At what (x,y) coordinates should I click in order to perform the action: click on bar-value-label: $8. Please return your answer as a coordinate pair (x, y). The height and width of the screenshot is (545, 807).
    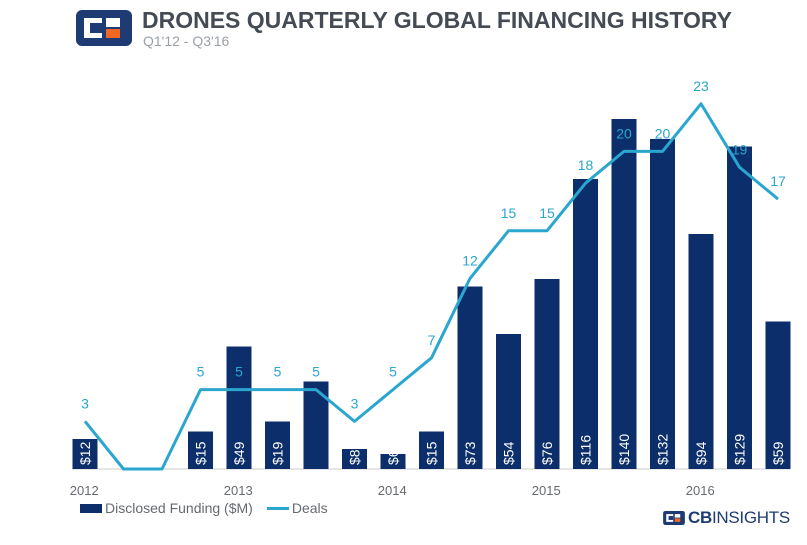
    Looking at the image, I should click on (355, 457).